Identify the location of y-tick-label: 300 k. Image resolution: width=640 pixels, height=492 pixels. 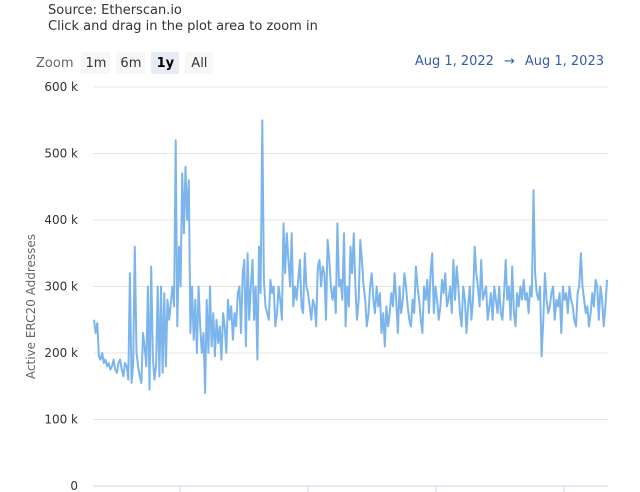
(61, 287).